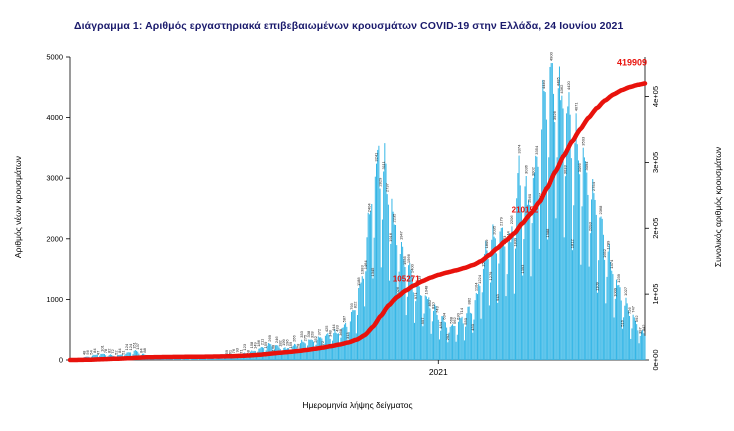 The image size is (734, 431). I want to click on bar-value-label: 971, so click(415, 295).